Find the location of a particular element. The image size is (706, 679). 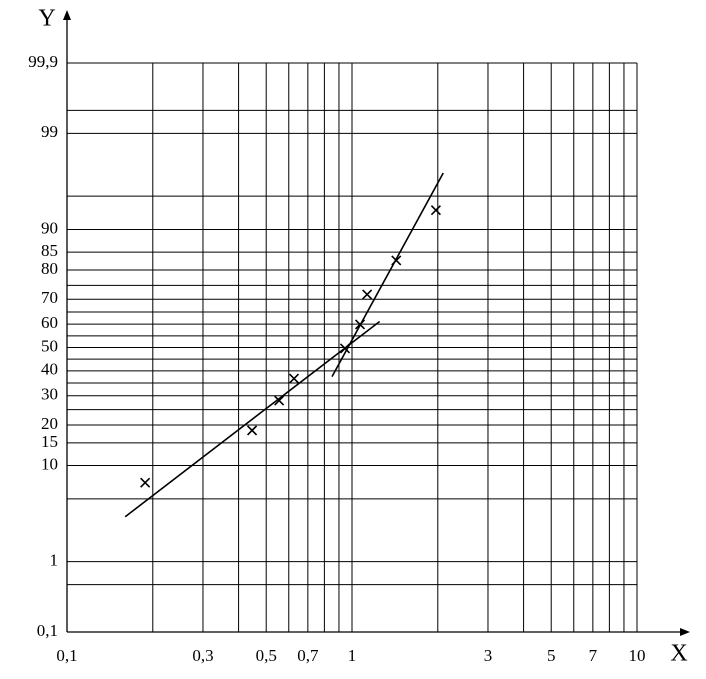

y-tick-label: 30 is located at coordinates (49, 394).